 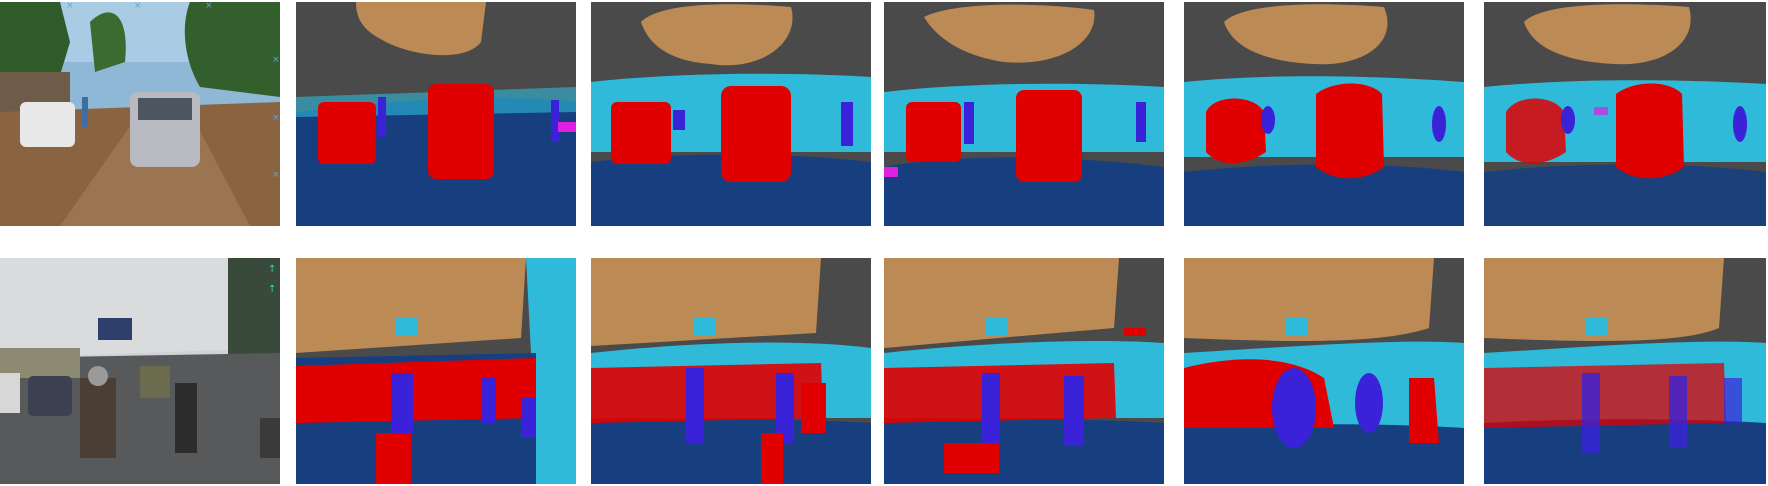 What do you see at coordinates (140, 371) in the screenshot?
I see `input-photo-city-street: ↑ ↑` at bounding box center [140, 371].